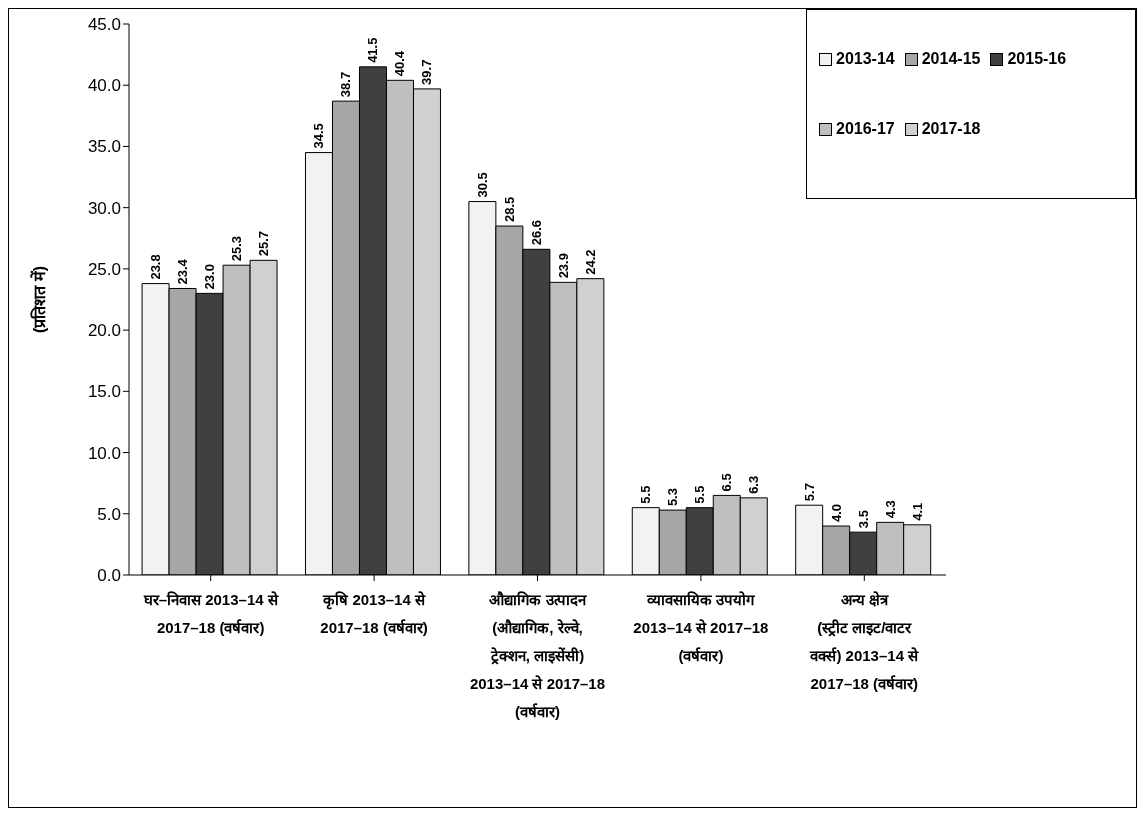 The image size is (1145, 816). I want to click on y-tick-label: 40.0, so click(104, 86).